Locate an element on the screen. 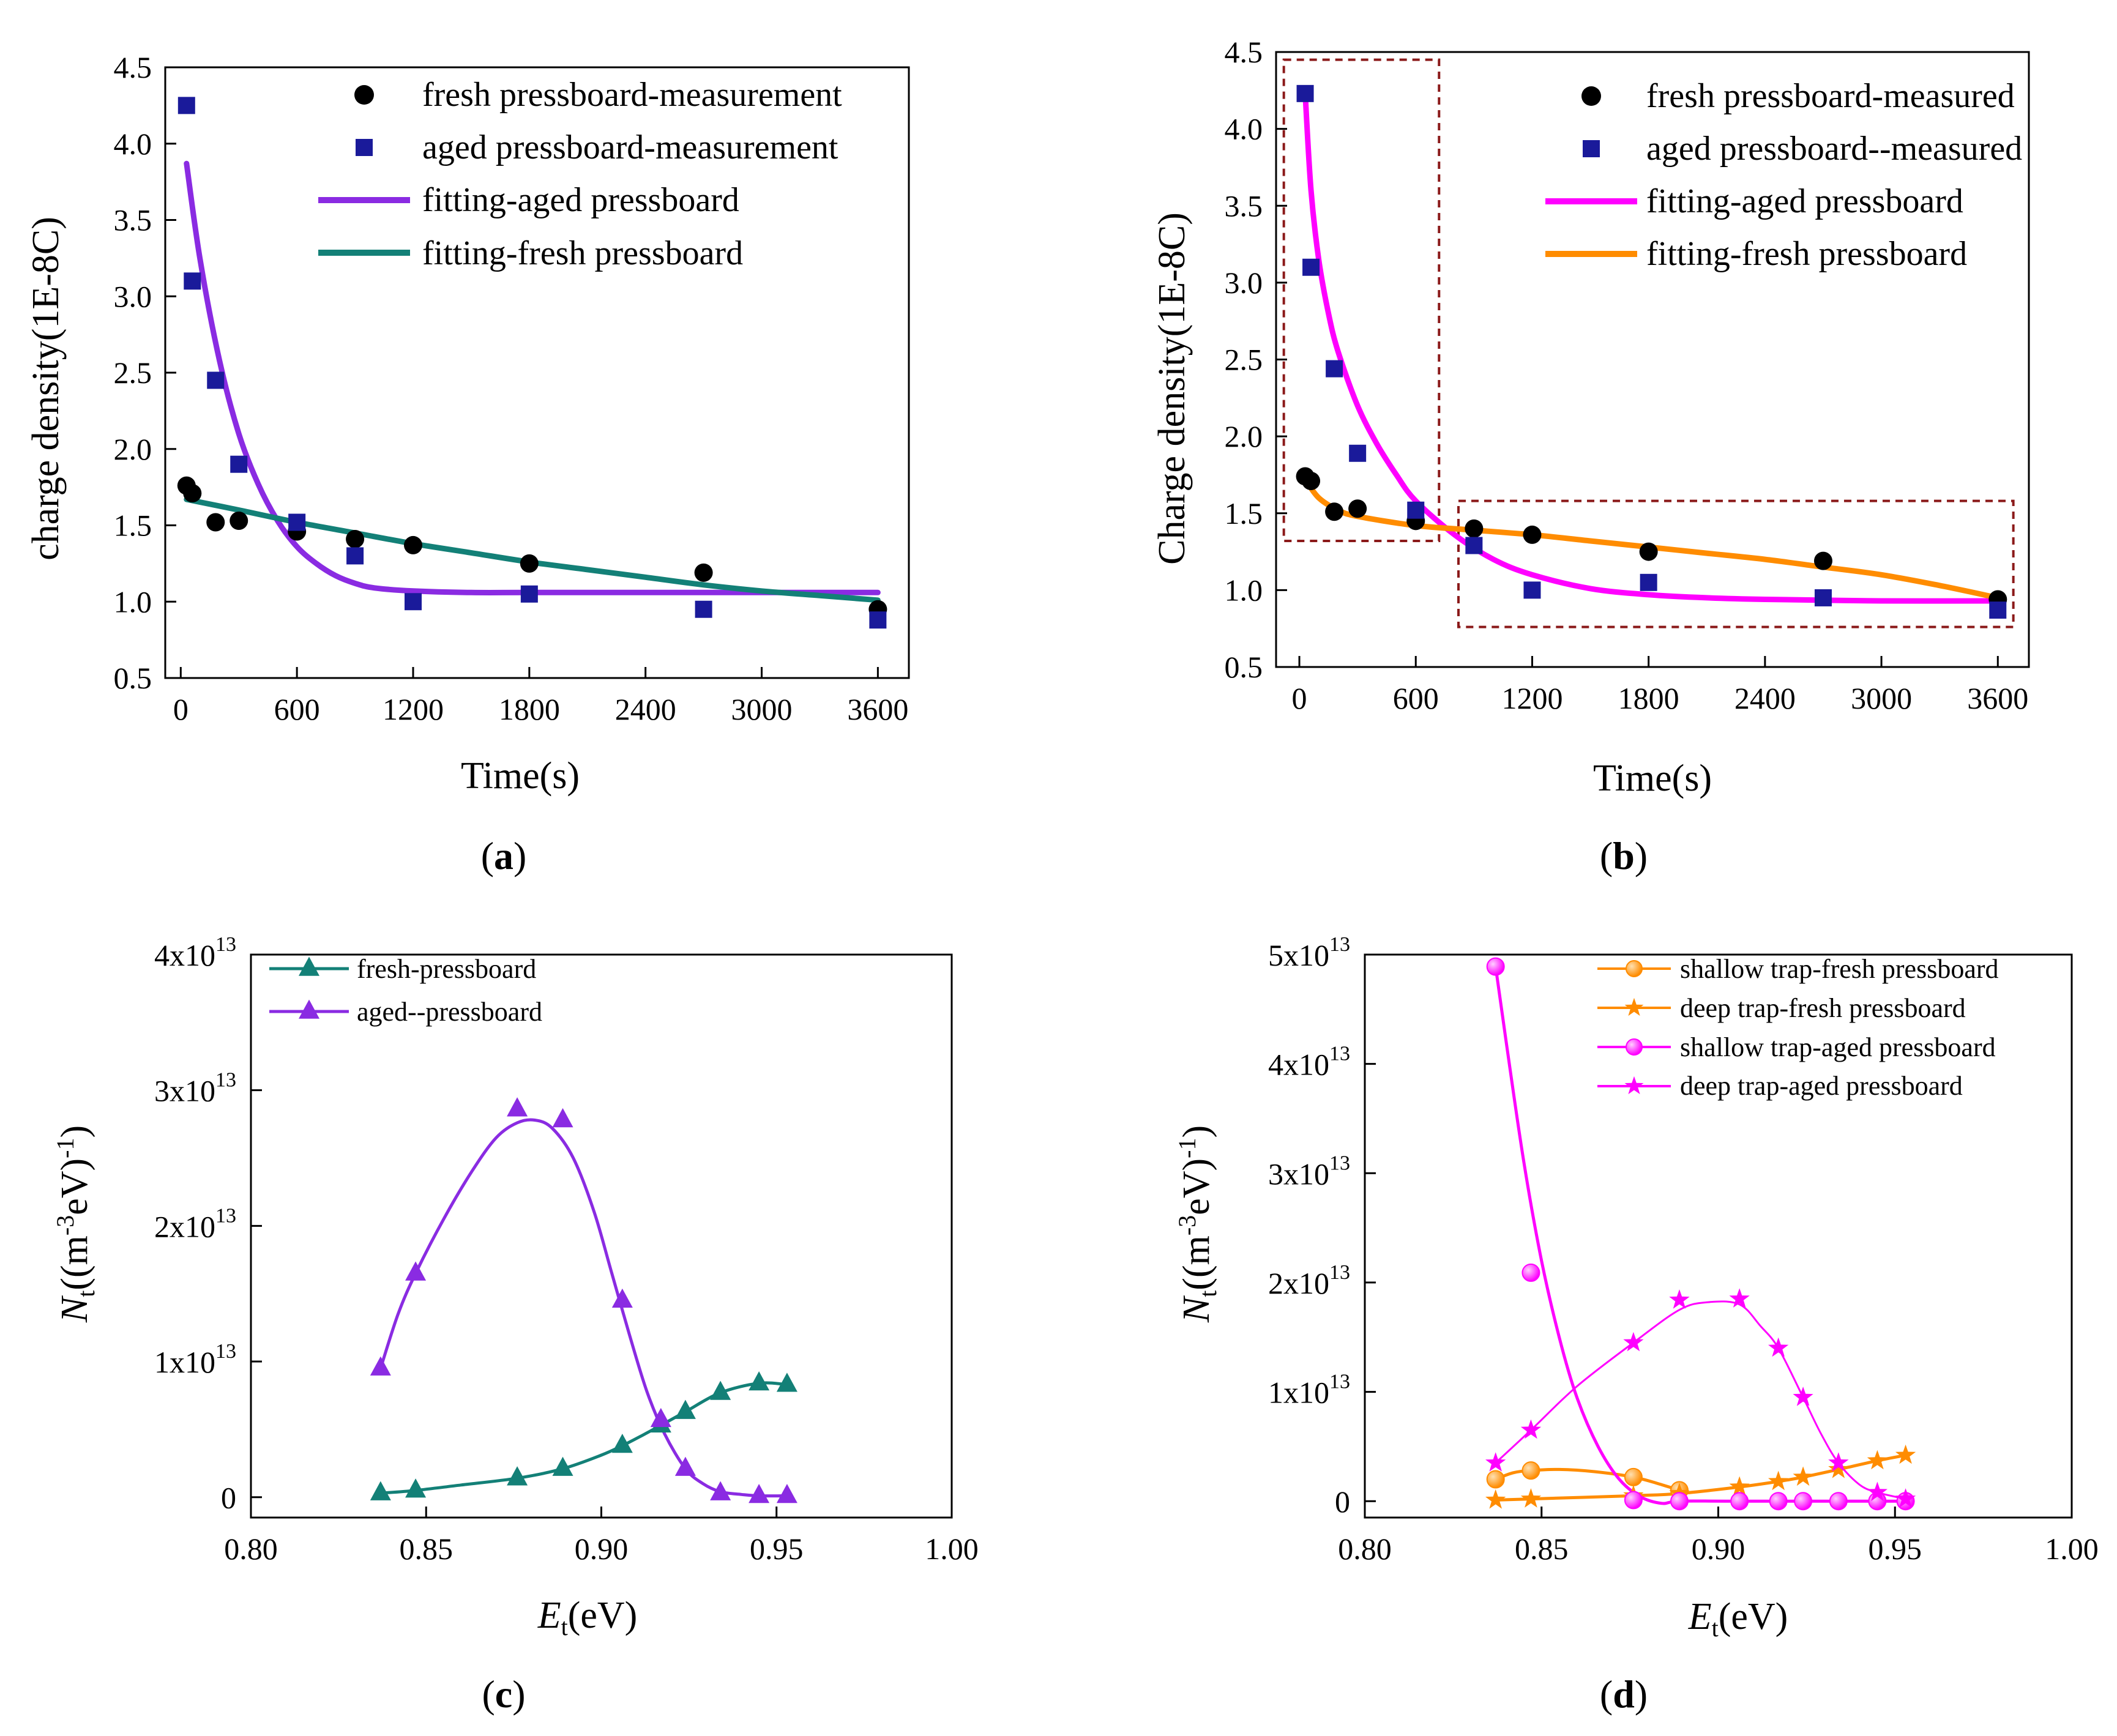  panel-label-d: (d) is located at coordinates (1624, 1694).